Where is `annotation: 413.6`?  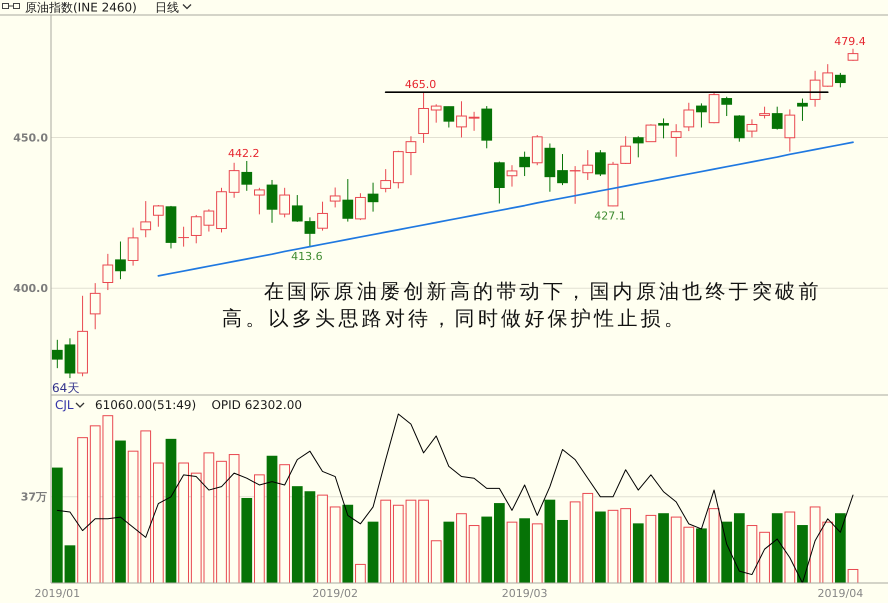
annotation: 413.6 is located at coordinates (307, 257).